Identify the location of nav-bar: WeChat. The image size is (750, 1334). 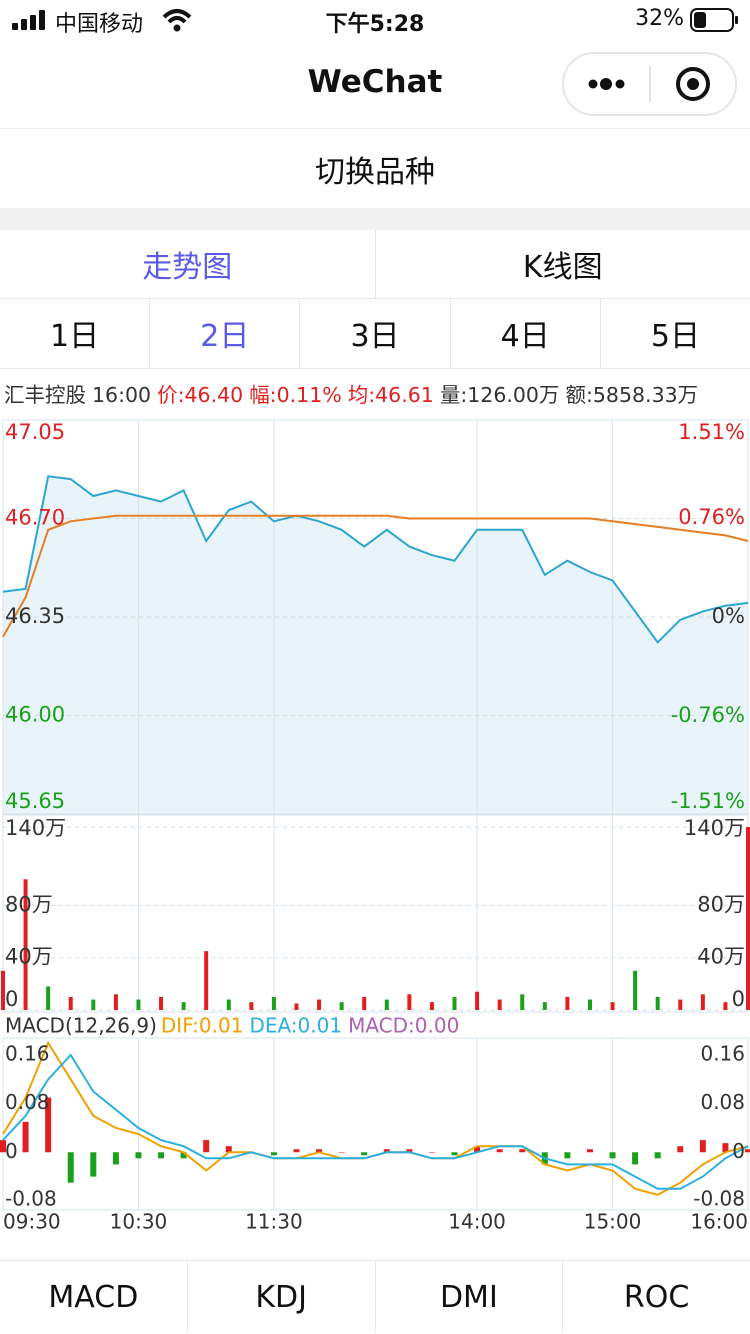
(375, 84).